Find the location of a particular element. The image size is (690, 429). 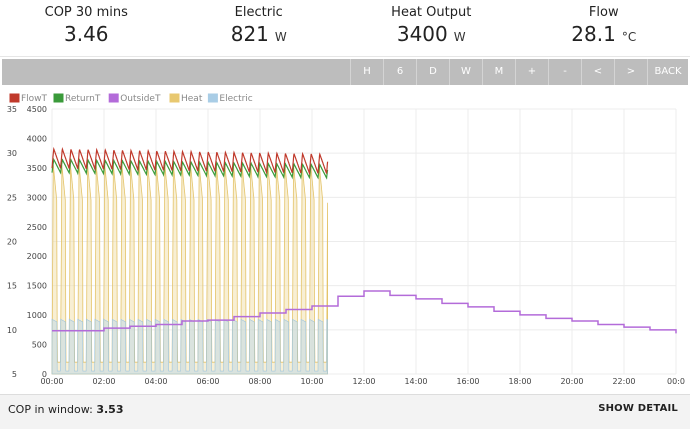

y-power-tick-label: 0 is located at coordinates (44, 374).